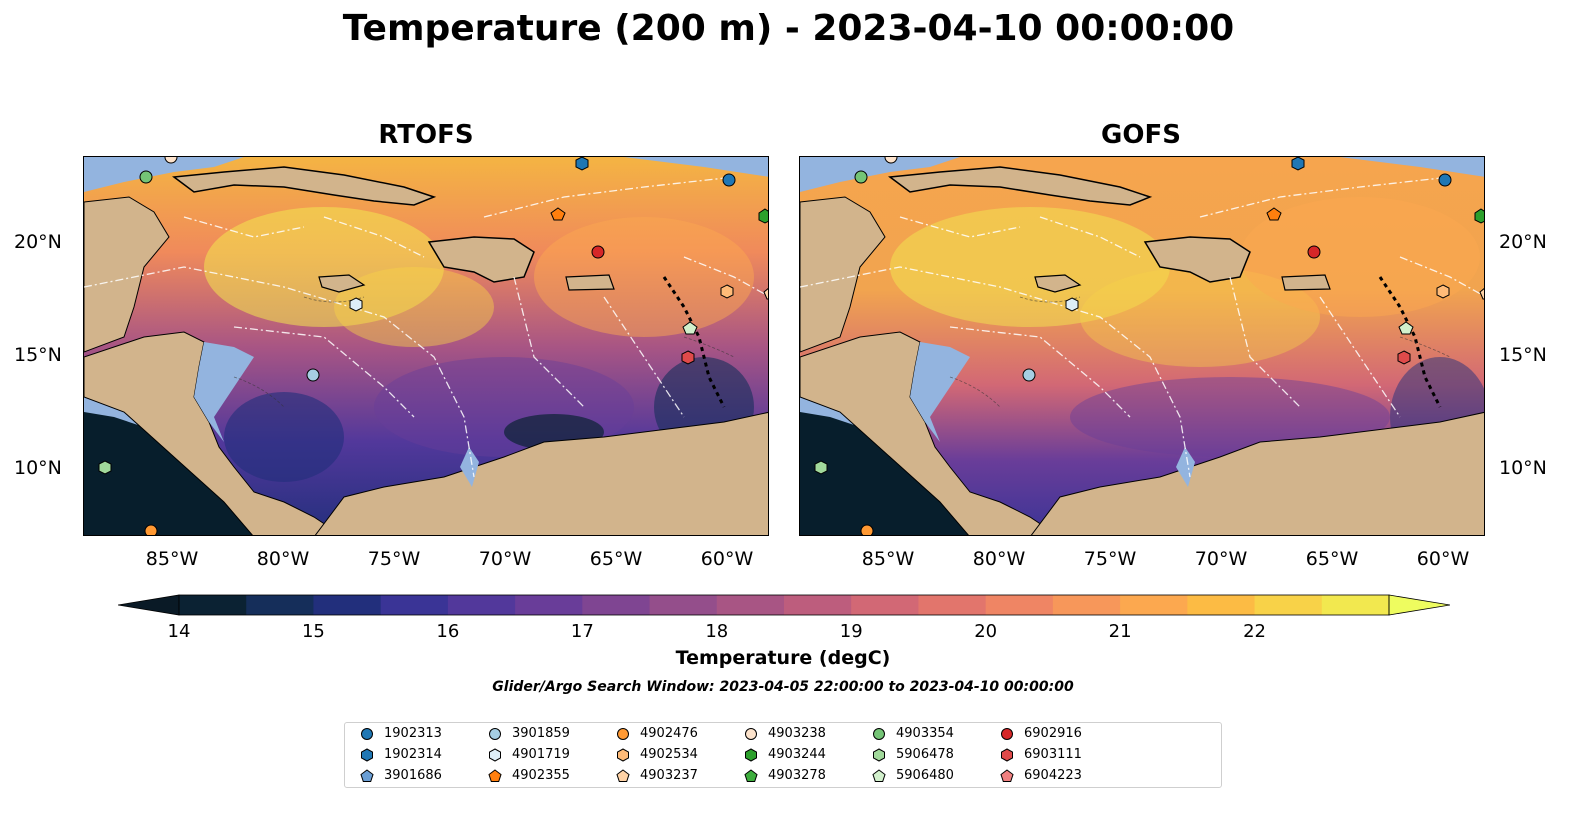 Image resolution: width=1577 pixels, height=827 pixels. I want to click on pacific-ocean, so click(884, 466).